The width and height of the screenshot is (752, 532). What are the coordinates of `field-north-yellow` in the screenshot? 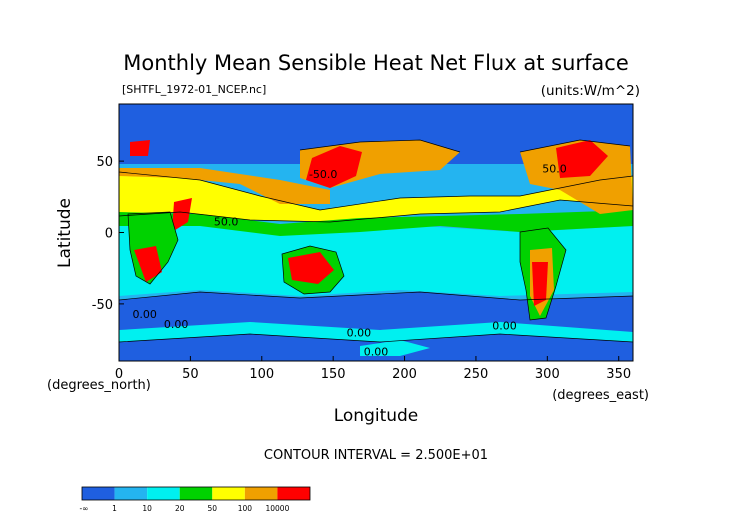 It's located at (376, 197).